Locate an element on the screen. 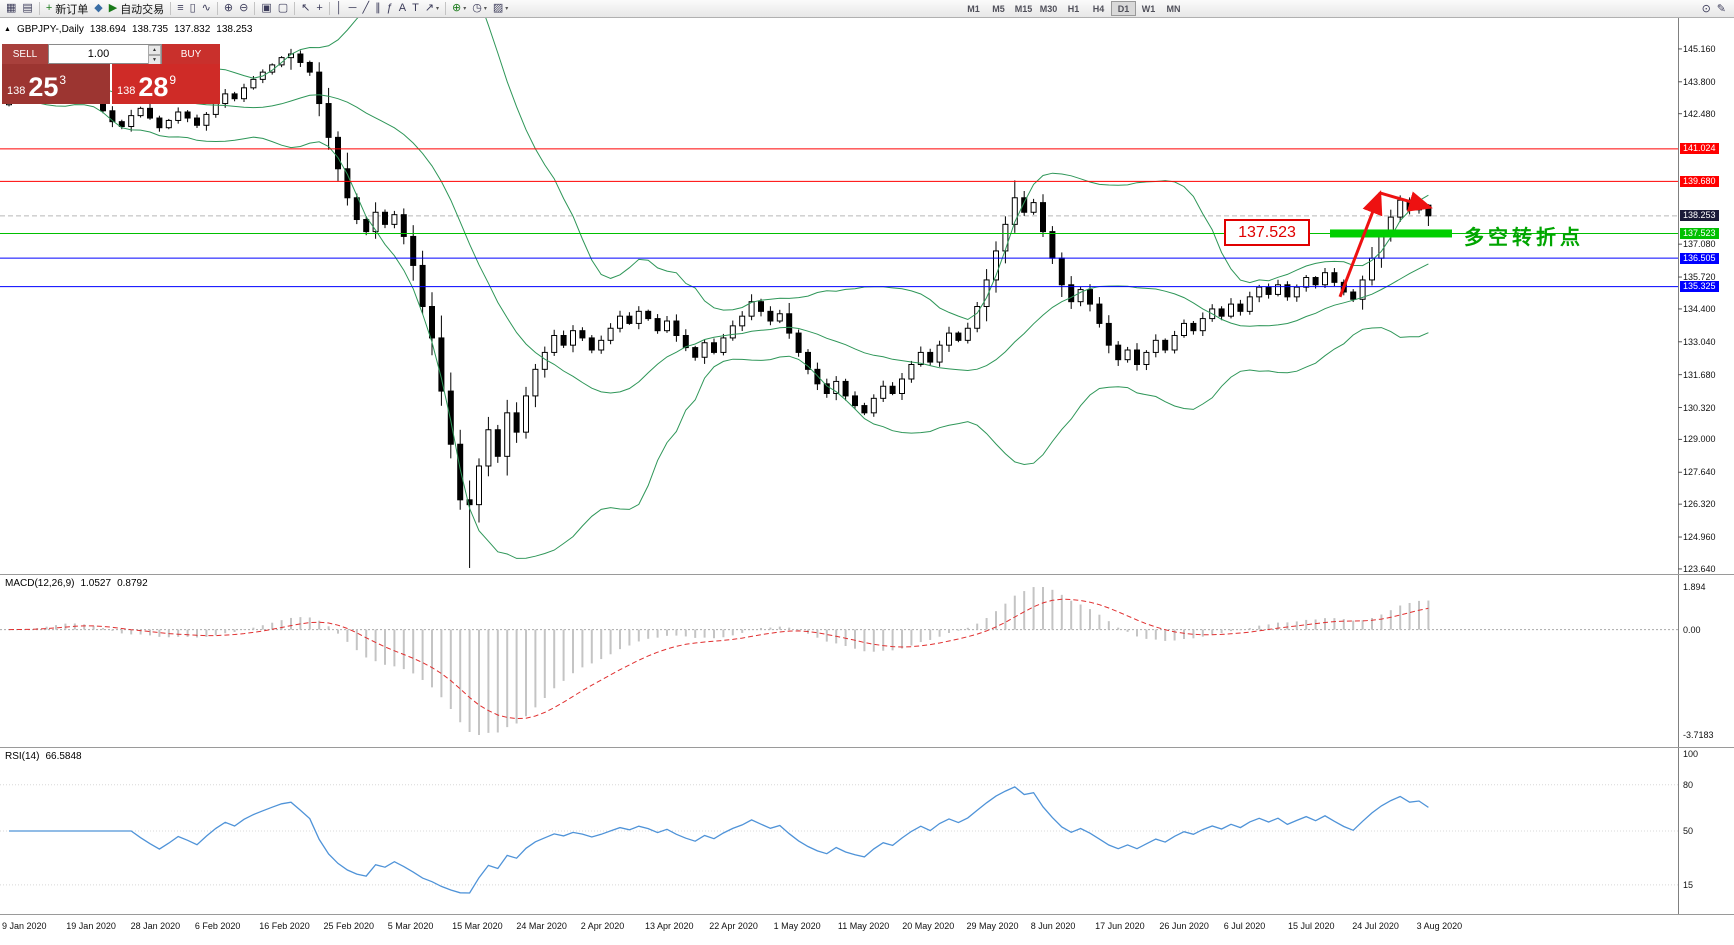  toolbar-right-group: ⊙ ✎ is located at coordinates (1714, 9).